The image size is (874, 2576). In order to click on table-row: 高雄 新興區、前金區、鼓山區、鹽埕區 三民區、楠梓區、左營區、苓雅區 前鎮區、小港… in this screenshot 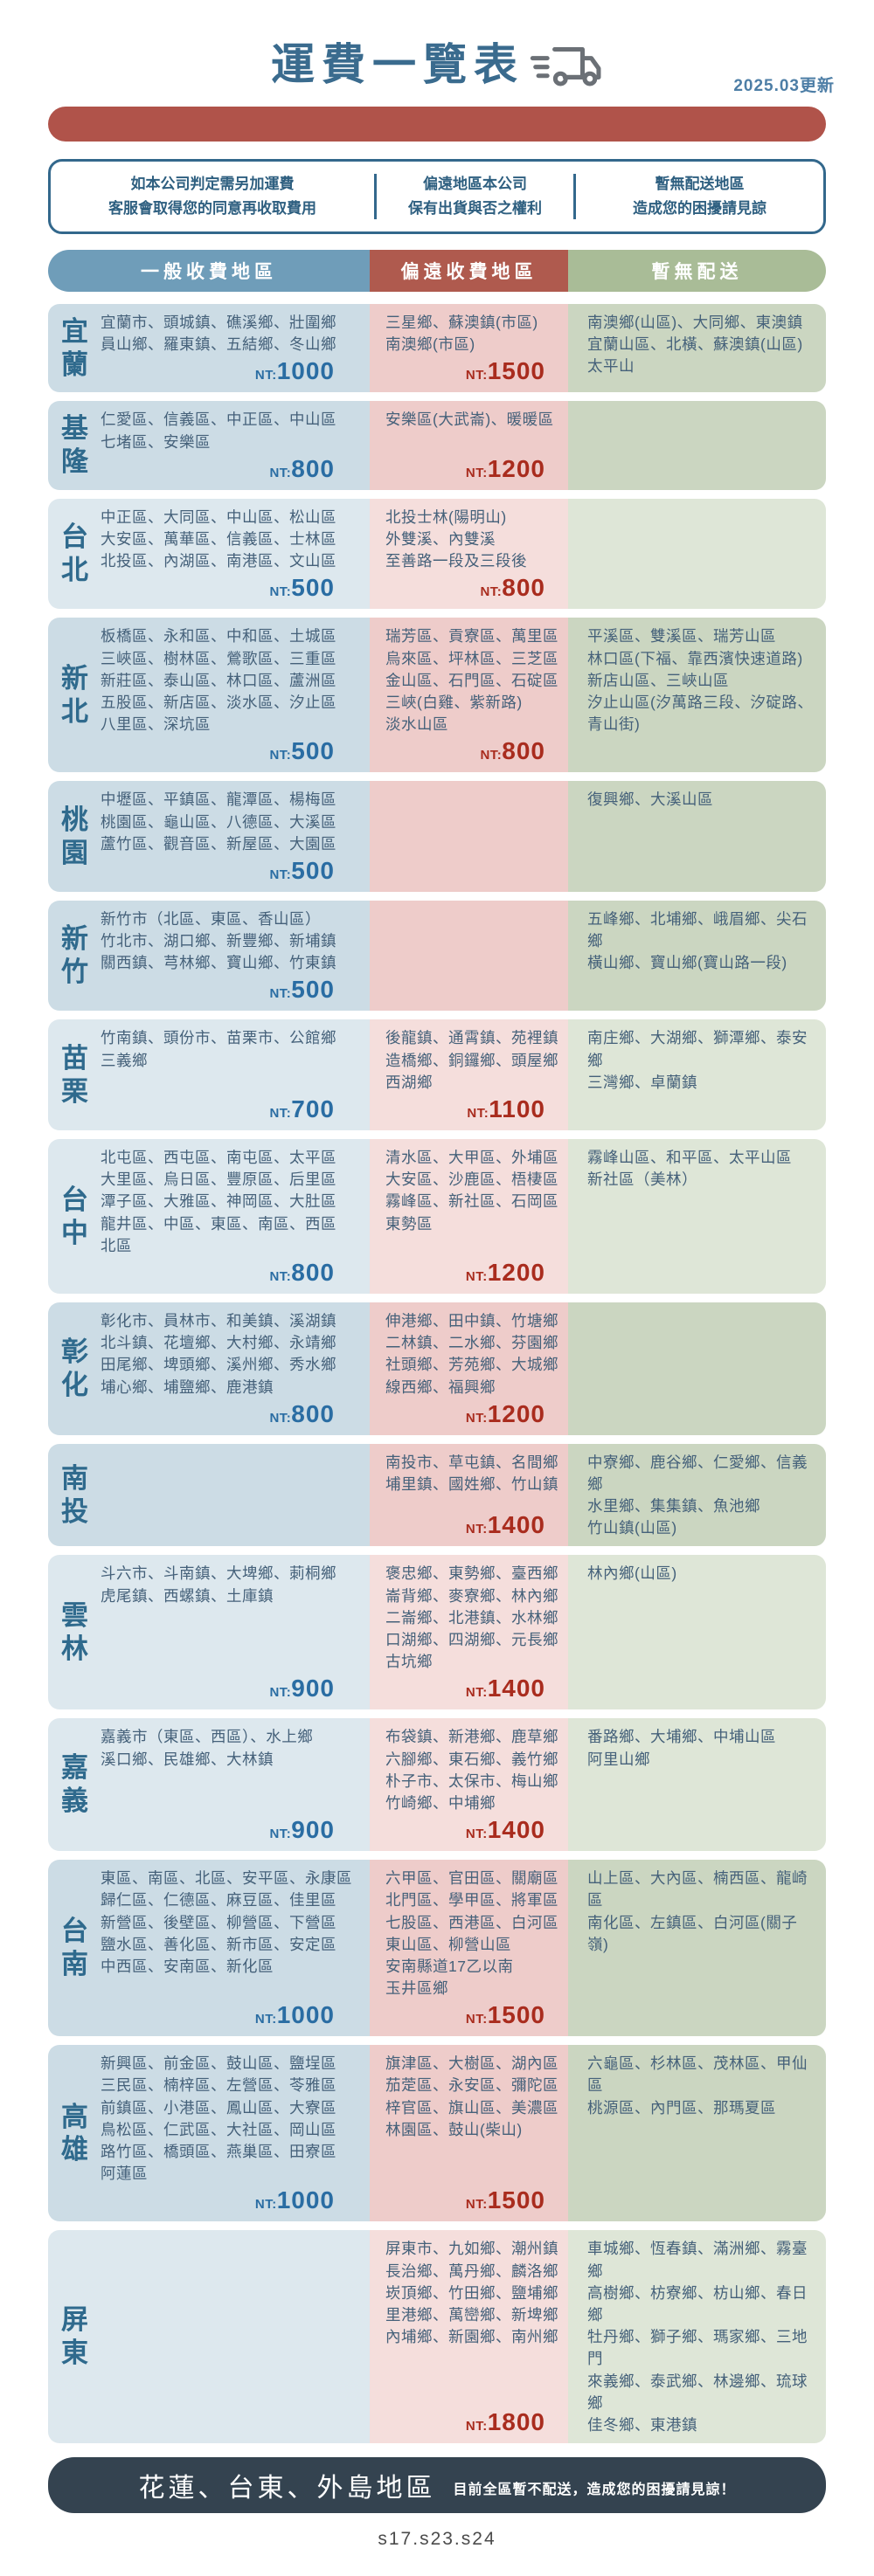, I will do `click(437, 2133)`.